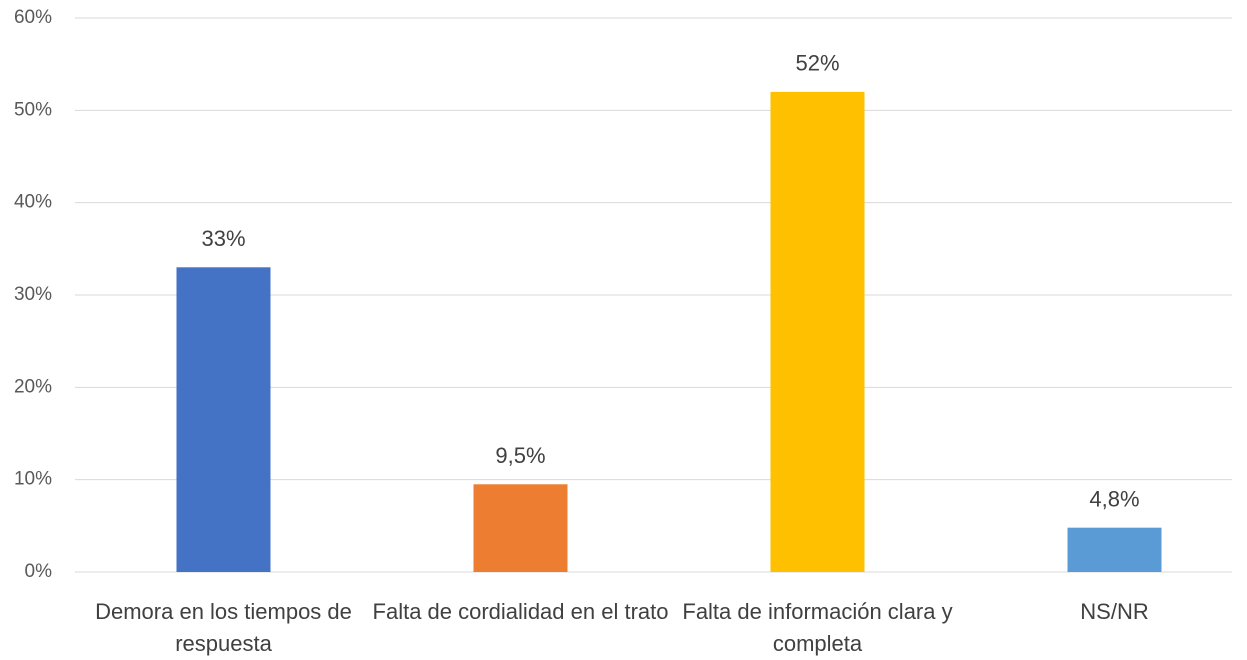  I want to click on x-tick-label: Demora en los tiempos de respuesta, so click(223, 627).